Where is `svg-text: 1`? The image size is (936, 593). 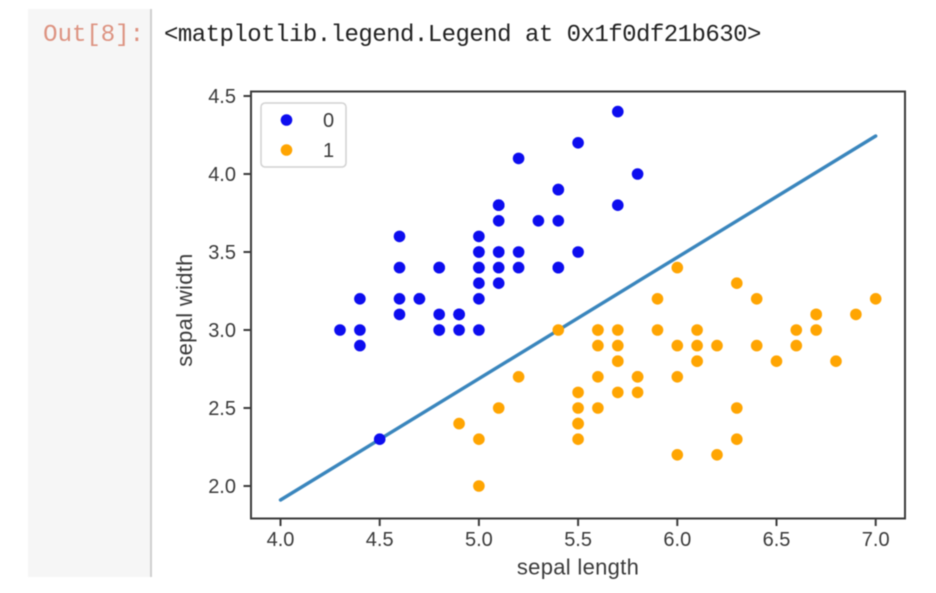
svg-text: 1 is located at coordinates (328, 151).